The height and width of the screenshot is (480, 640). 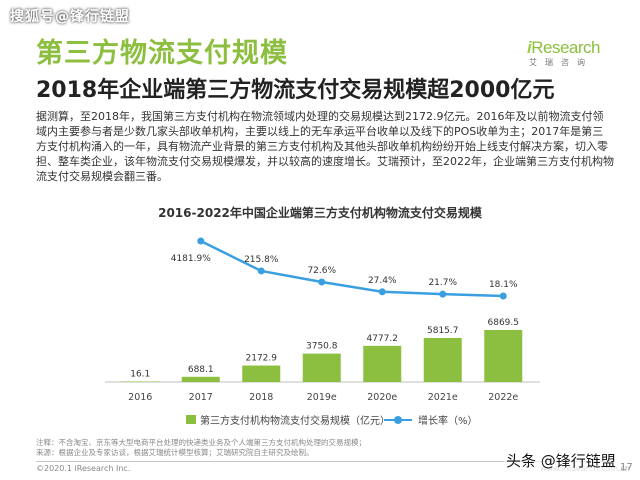 What do you see at coordinates (140, 397) in the screenshot?
I see `x-tick-label: 2016` at bounding box center [140, 397].